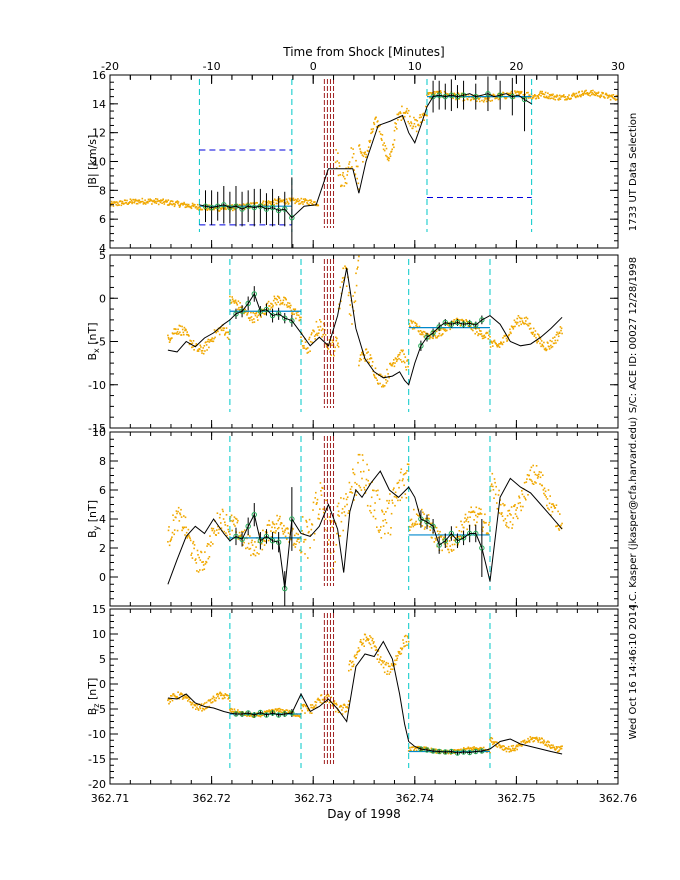 Image resolution: width=680 pixels, height=880 pixels. Describe the element at coordinates (102, 548) in the screenshot. I see `y-tick-label: 2` at that location.